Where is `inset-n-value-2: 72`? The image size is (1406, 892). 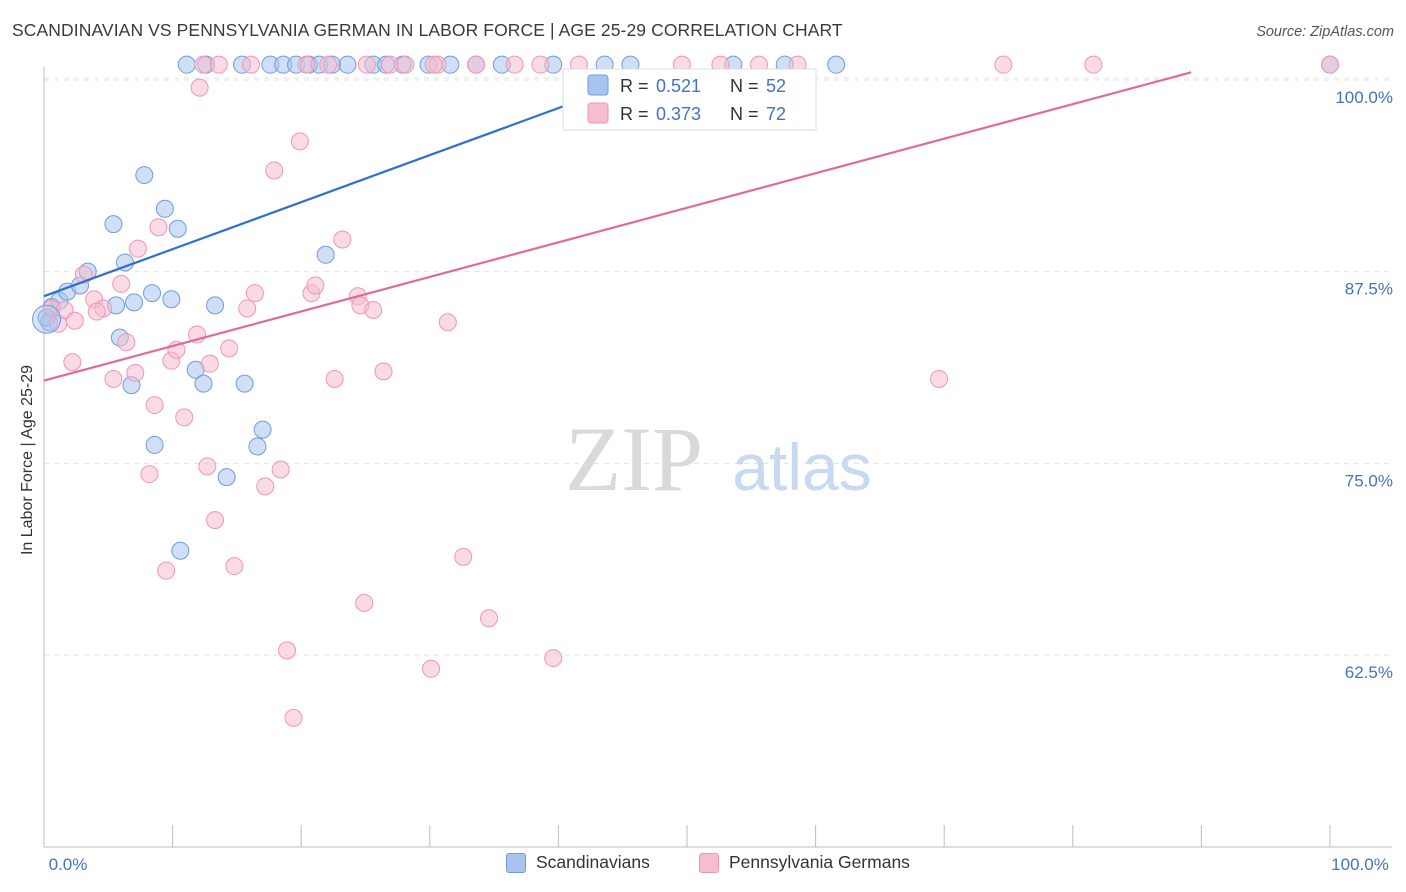
inset-n-value-2: 72 is located at coordinates (776, 114).